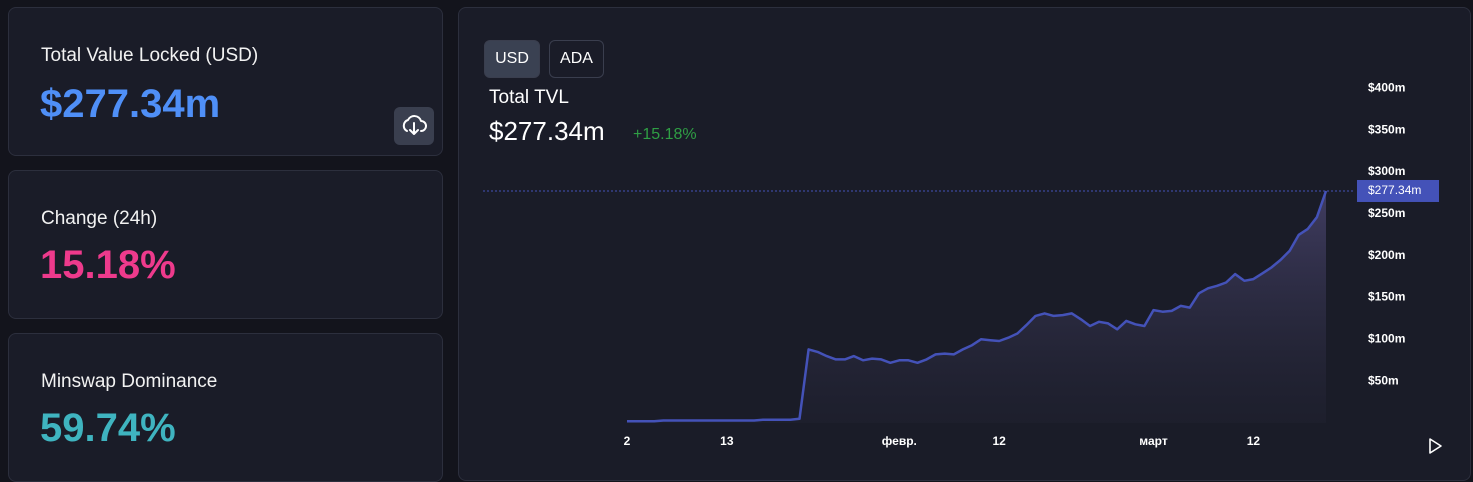 This screenshot has width=1473, height=482. I want to click on card-value: 15.18%, so click(108, 265).